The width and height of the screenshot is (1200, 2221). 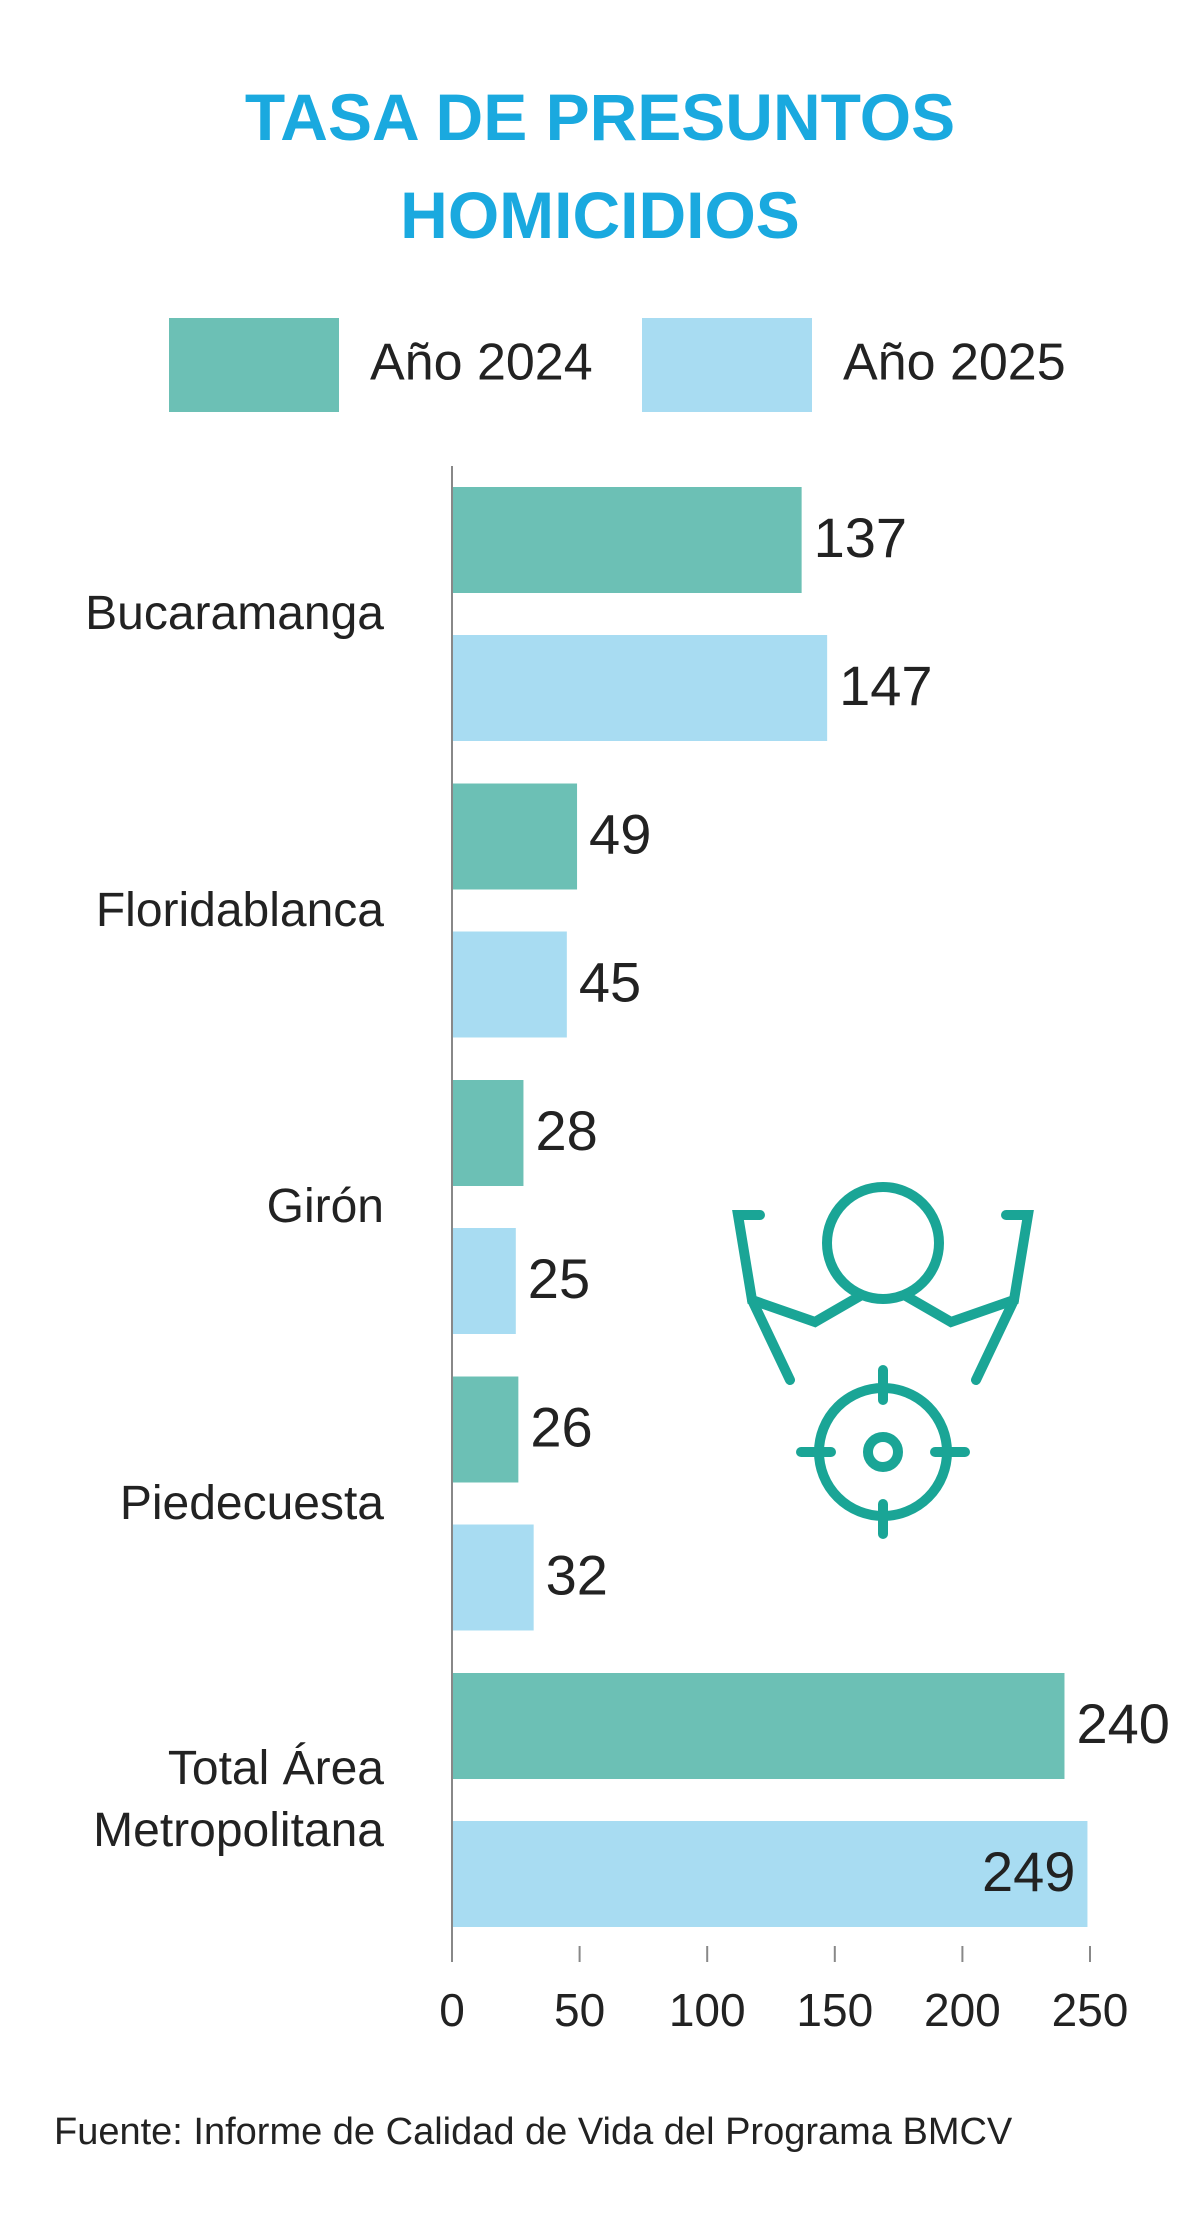 What do you see at coordinates (579, 2010) in the screenshot?
I see `x-tick-label: 50` at bounding box center [579, 2010].